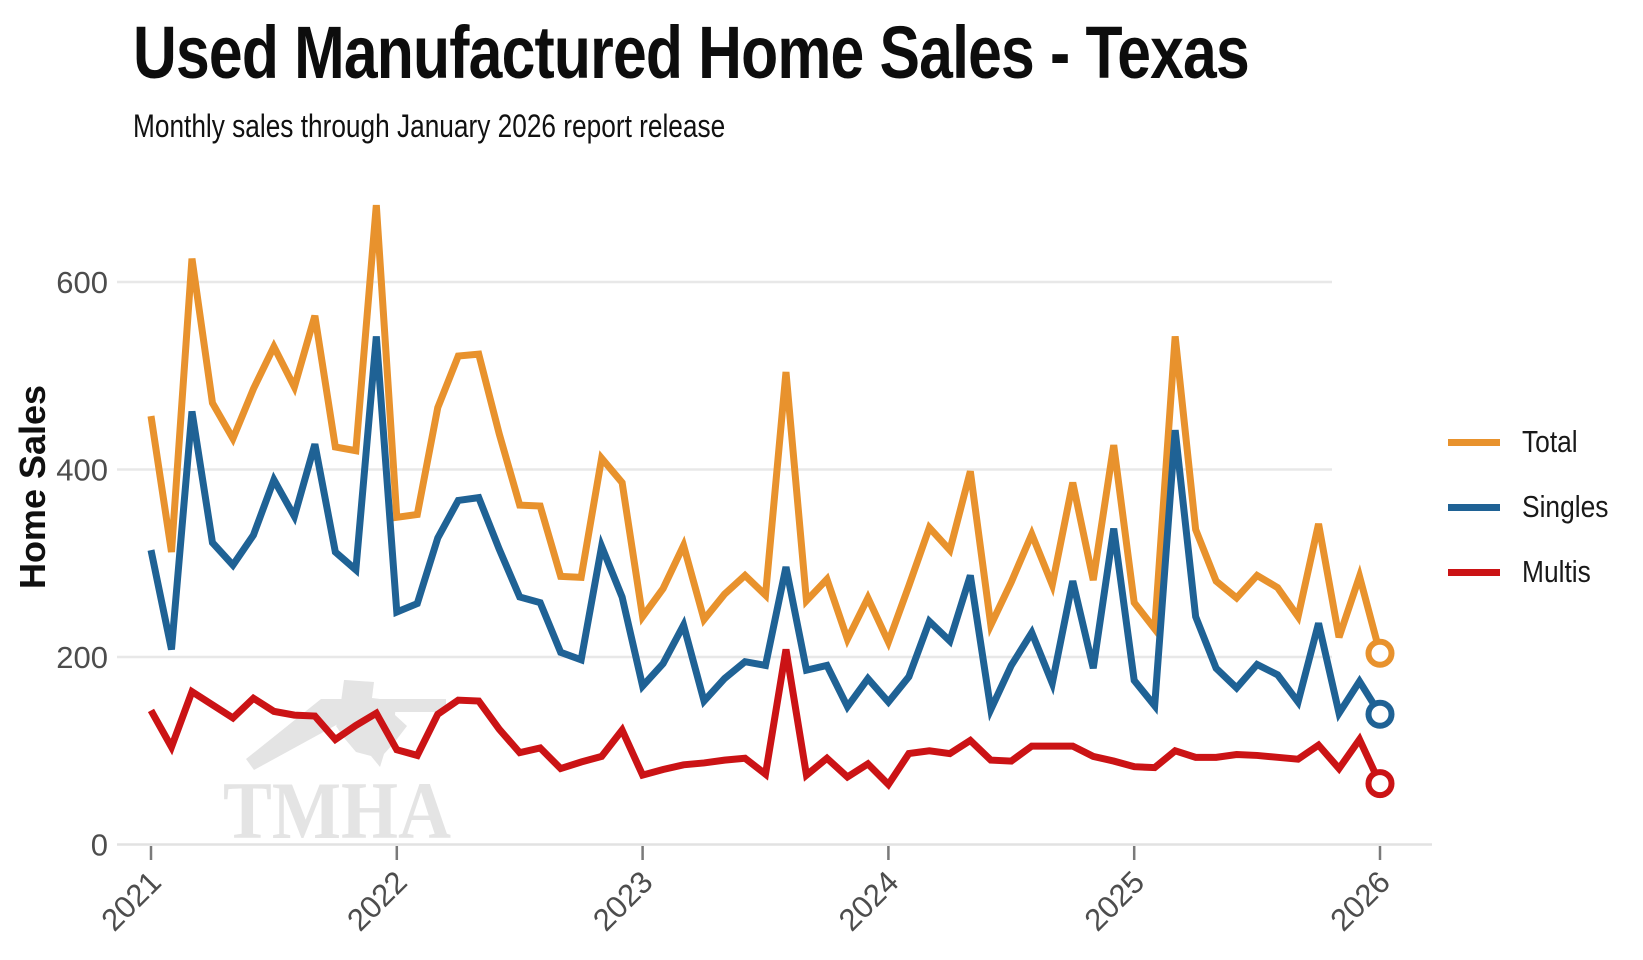  What do you see at coordinates (691, 52) in the screenshot?
I see `page-title: Used Manufactured Home Sales - Texas` at bounding box center [691, 52].